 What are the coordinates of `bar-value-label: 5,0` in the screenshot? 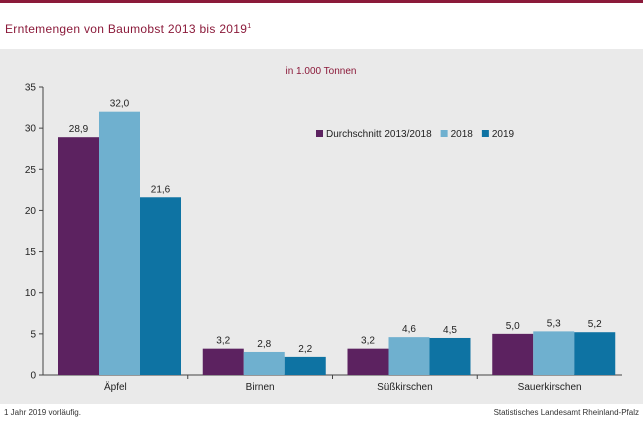 It's located at (513, 326).